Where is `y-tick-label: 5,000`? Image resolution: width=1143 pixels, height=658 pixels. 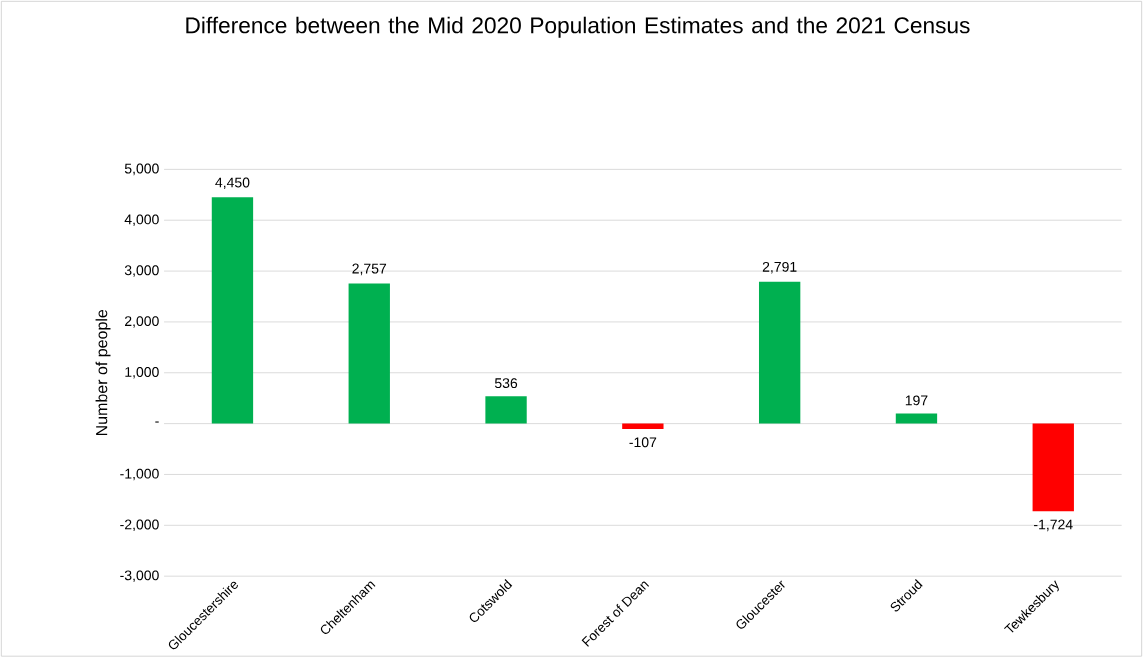 y-tick-label: 5,000 is located at coordinates (141, 169).